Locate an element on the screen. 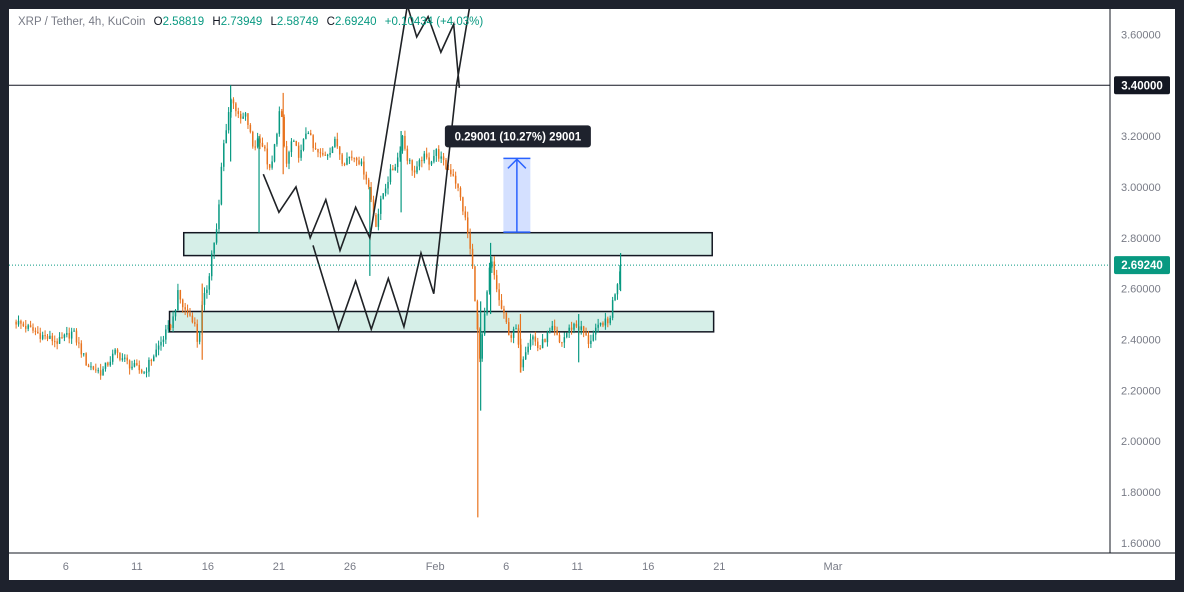 The height and width of the screenshot is (592, 1184). x-tick-label: 6 is located at coordinates (506, 567).